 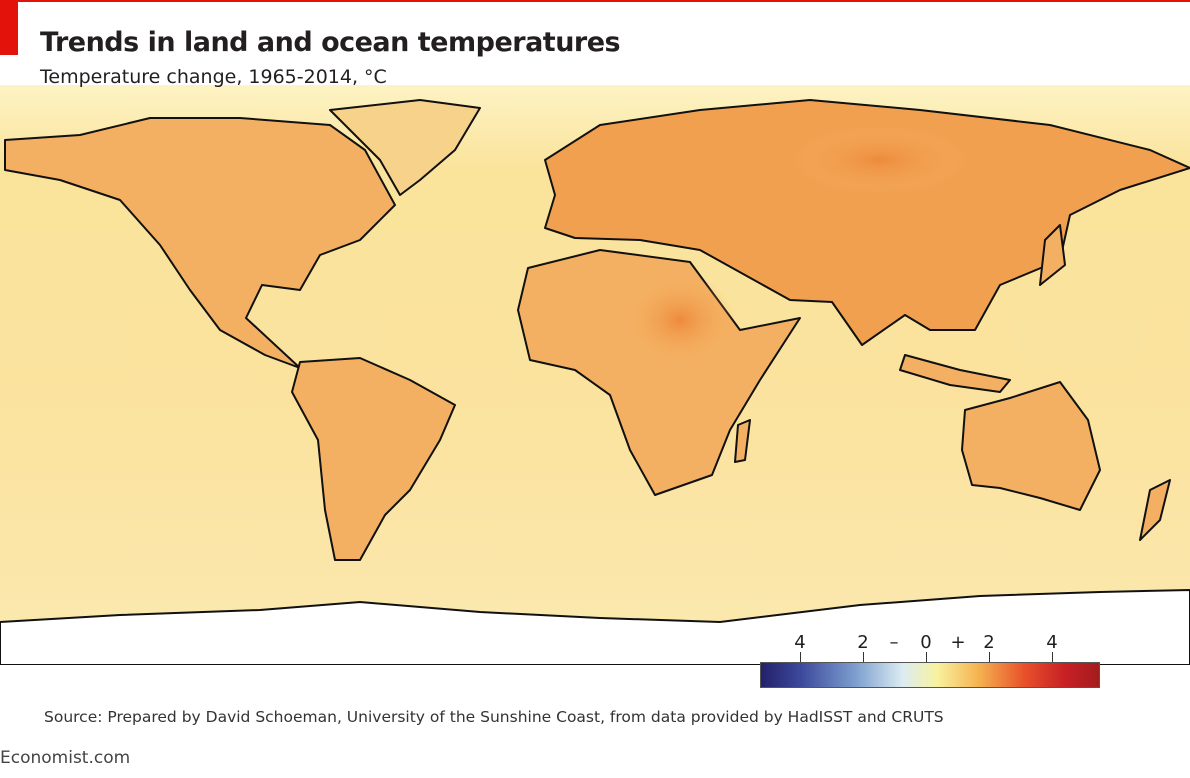 What do you see at coordinates (9, 27) in the screenshot?
I see `brand-red-block` at bounding box center [9, 27].